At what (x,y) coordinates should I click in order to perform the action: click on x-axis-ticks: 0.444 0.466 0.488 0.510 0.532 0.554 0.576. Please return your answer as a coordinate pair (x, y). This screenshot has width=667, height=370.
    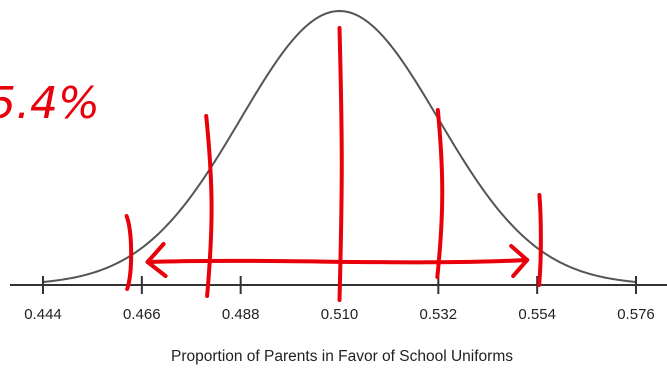
    Looking at the image, I should click on (339, 299).